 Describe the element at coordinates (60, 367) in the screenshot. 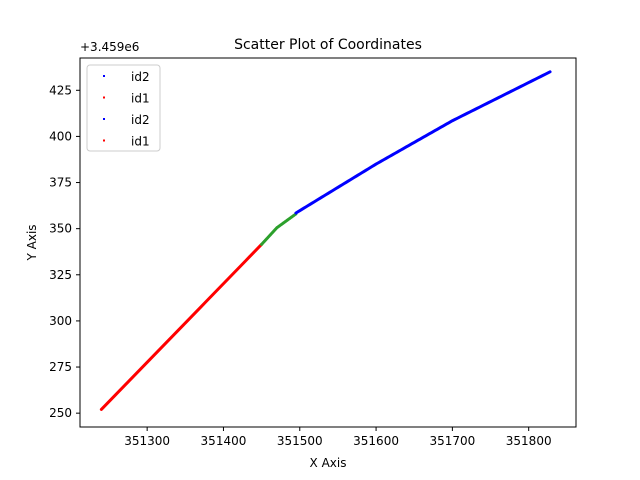

I see `y-tick-label: 275` at that location.